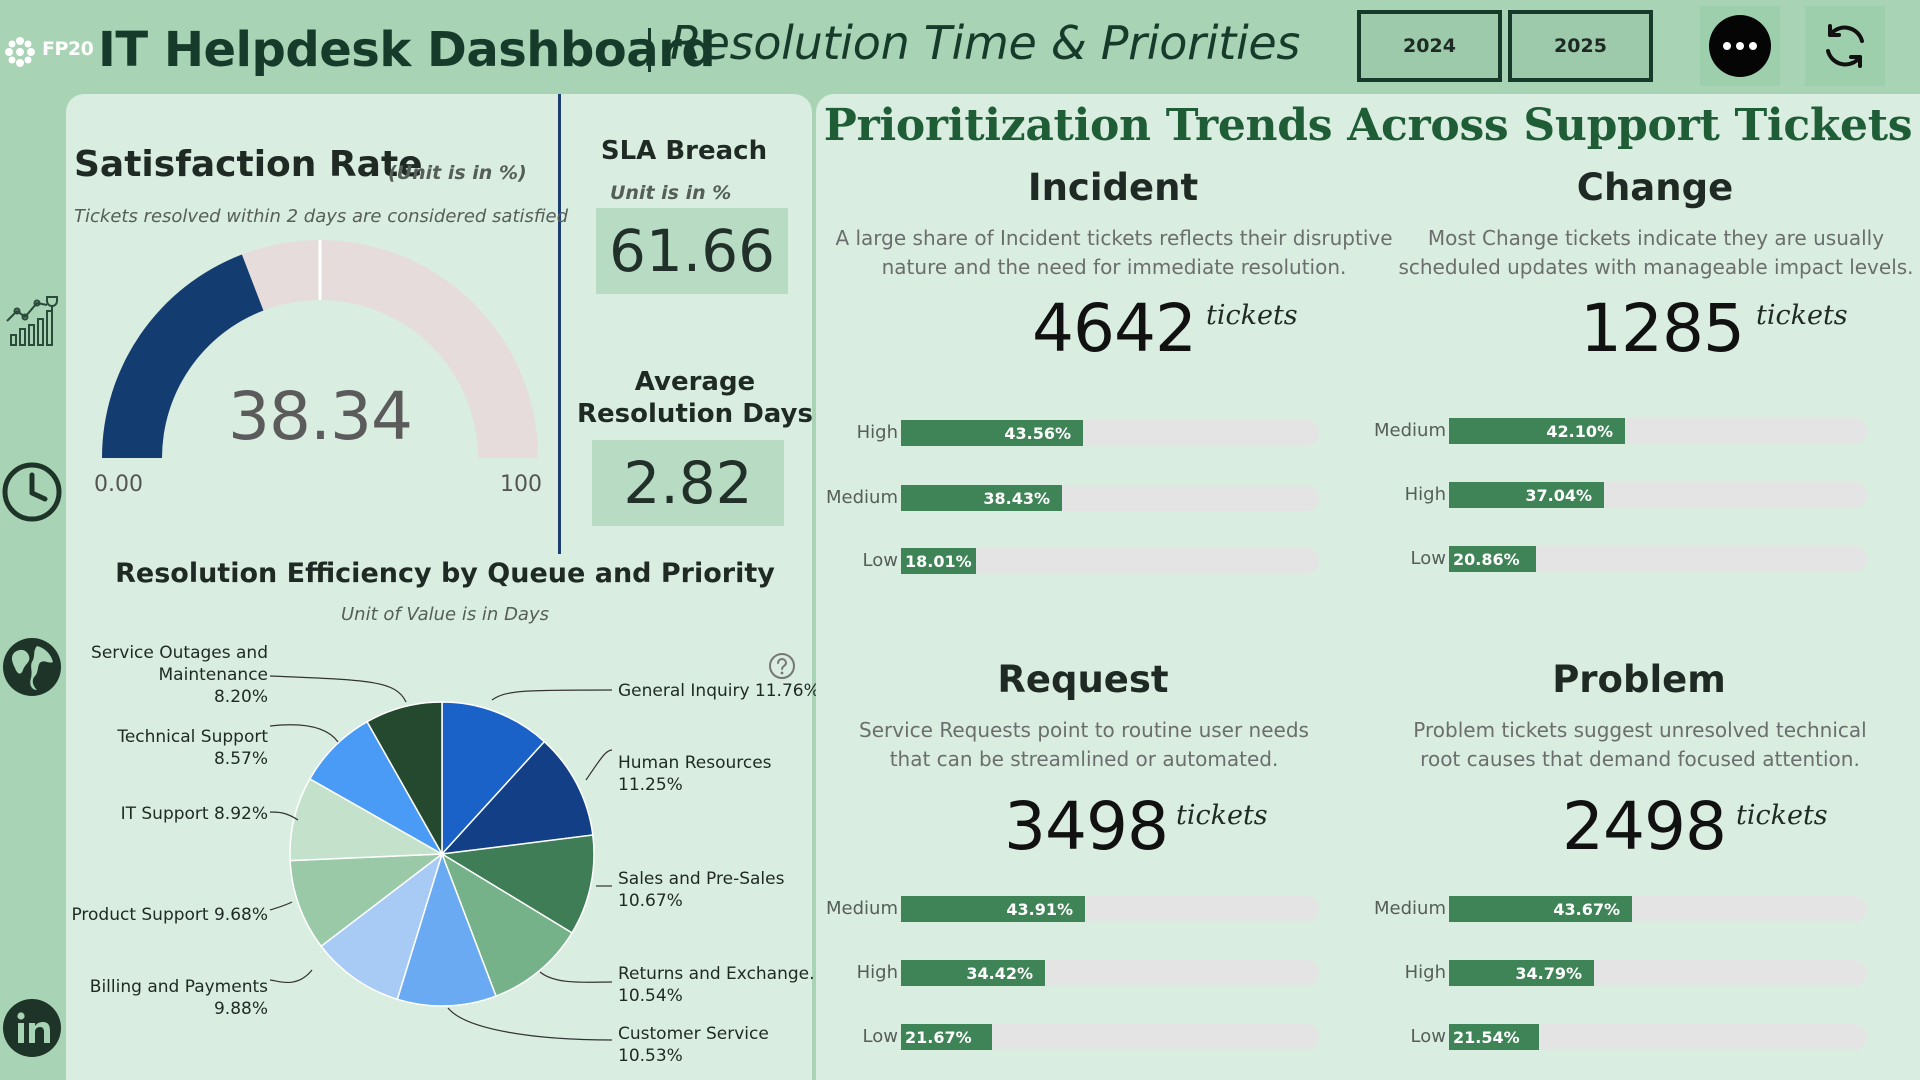 The image size is (1920, 1080). I want to click on pie-slice-customer-service, so click(446, 929).